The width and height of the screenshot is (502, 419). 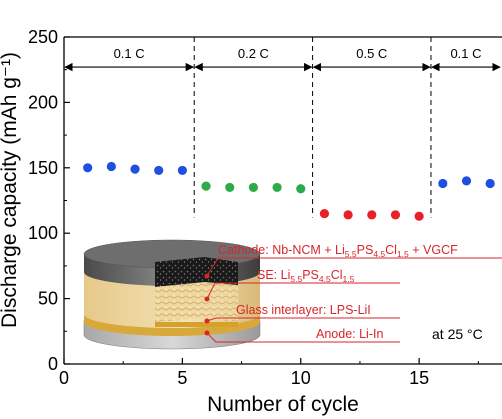 I want to click on se-label: SE: Li5.5PS4.5Cl1.5, so click(x=306, y=276).